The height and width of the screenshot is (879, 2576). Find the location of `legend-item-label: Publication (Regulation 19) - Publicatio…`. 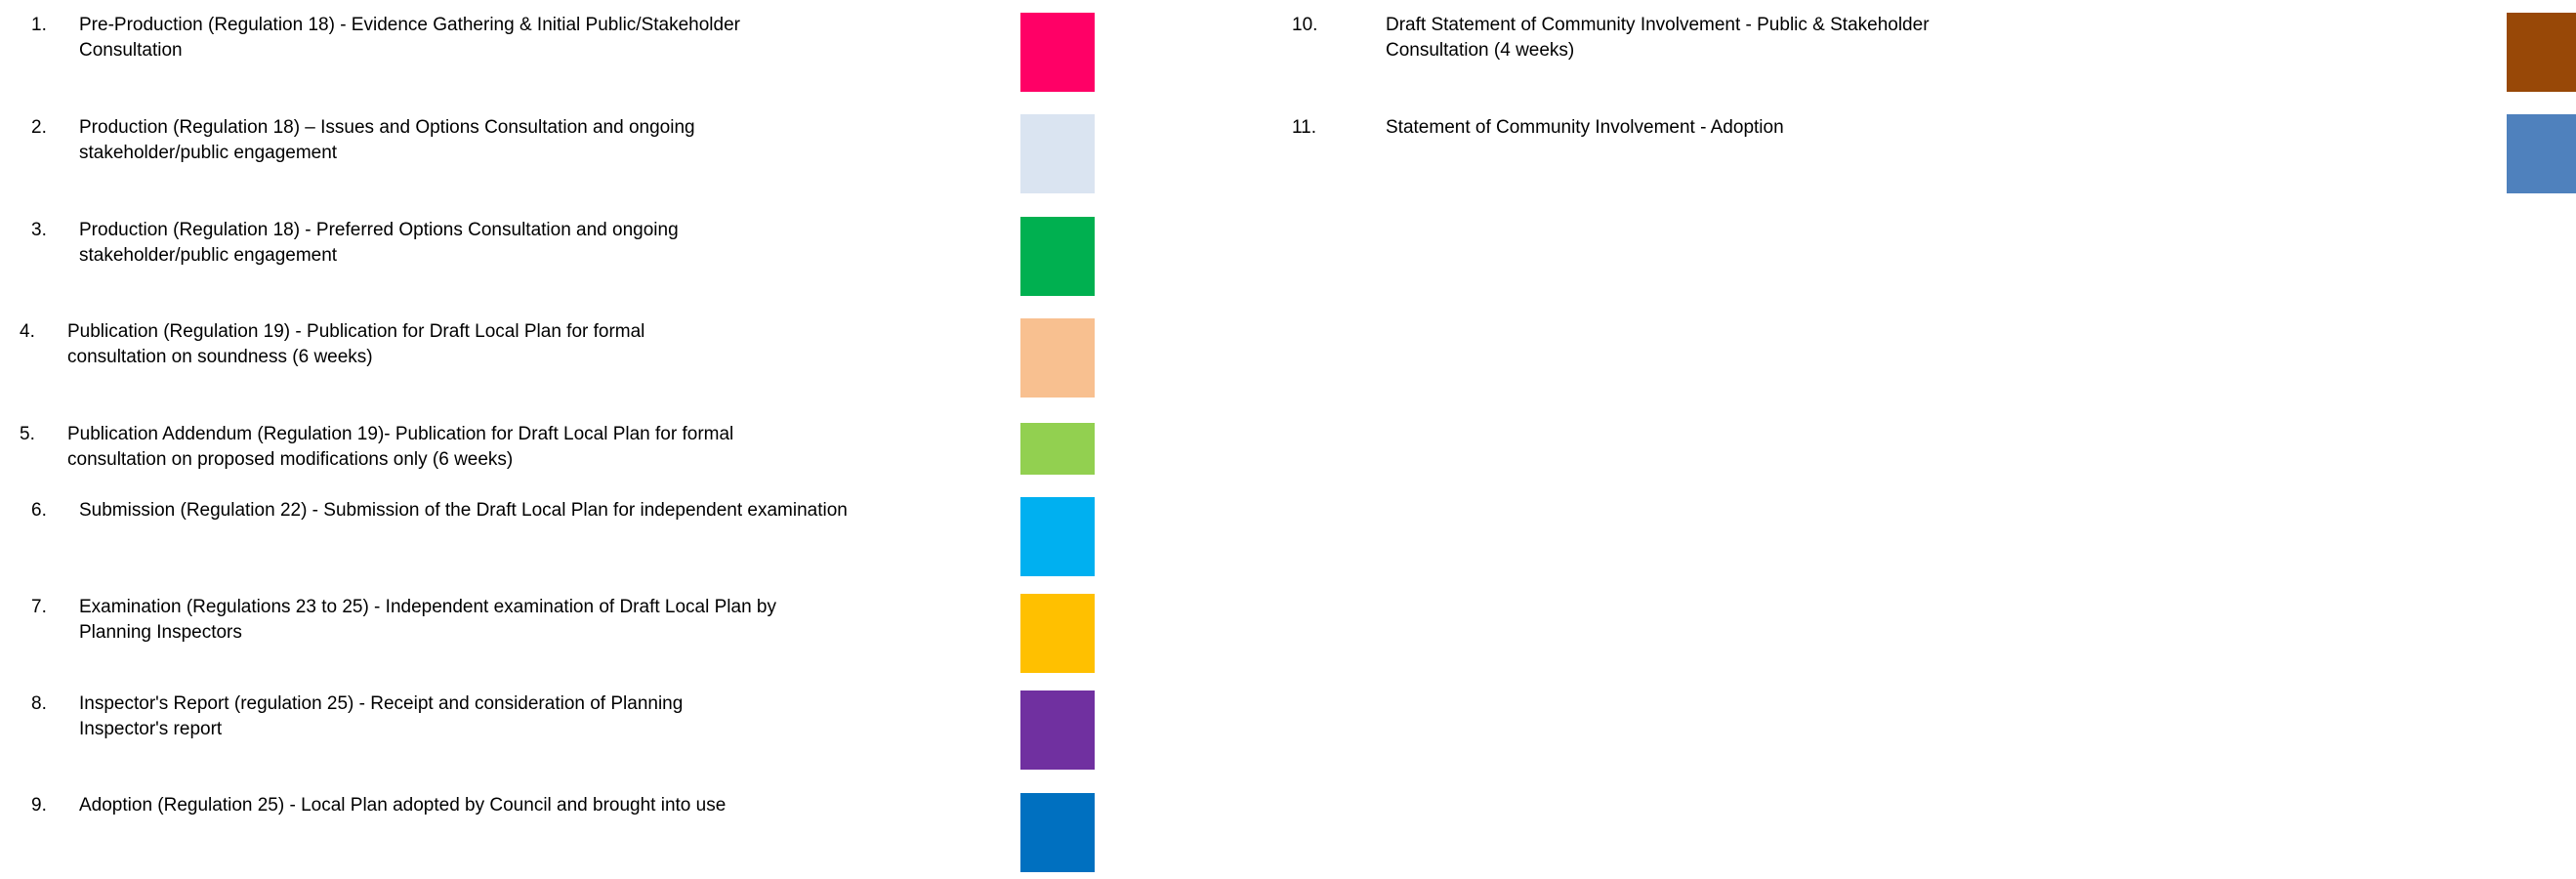

legend-item-label: Publication (Regulation 19) - Publicatio… is located at coordinates (356, 344).